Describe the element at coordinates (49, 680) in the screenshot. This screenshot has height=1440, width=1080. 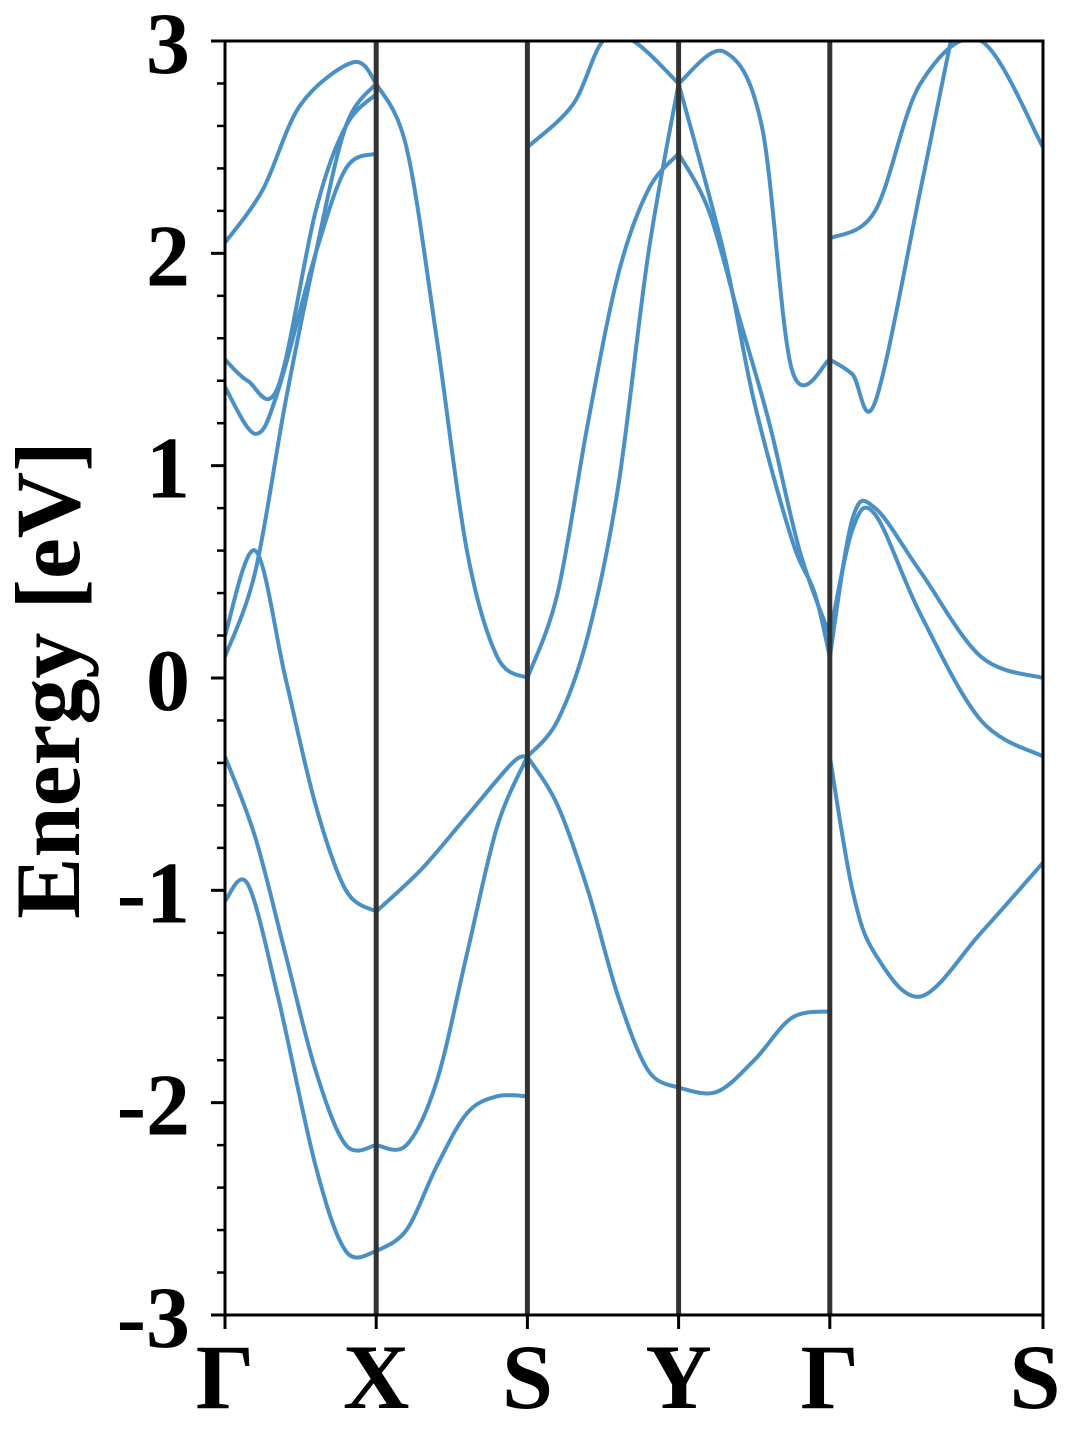
I see `y-axis-label: Energy [eV]` at that location.